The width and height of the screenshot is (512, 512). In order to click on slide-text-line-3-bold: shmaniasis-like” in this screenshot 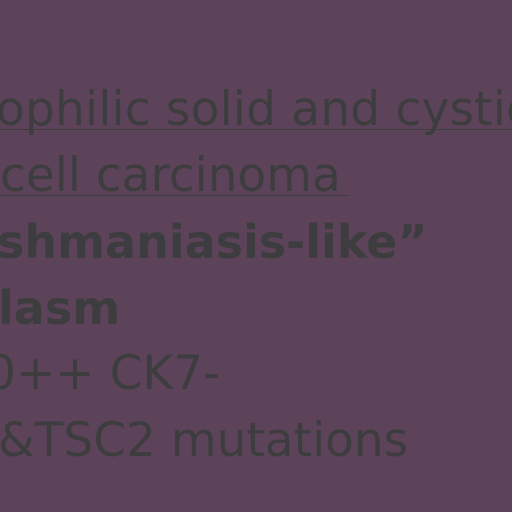, I will do `click(214, 242)`.